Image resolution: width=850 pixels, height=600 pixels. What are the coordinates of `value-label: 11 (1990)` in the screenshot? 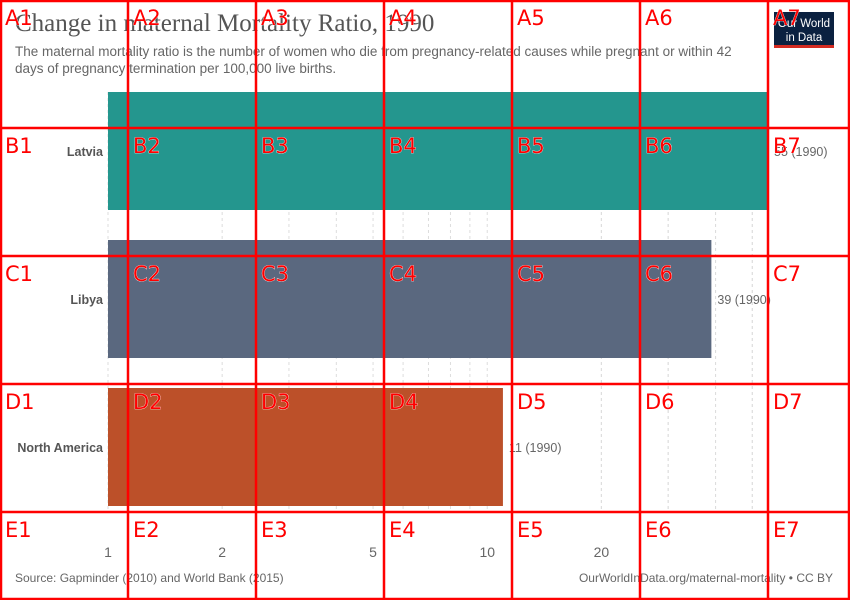 It's located at (535, 448).